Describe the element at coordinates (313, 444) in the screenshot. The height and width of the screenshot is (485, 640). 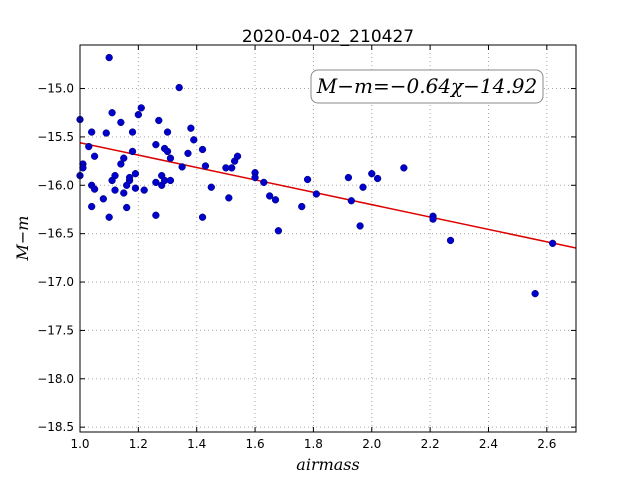
I see `x-tick-label: 1.8` at that location.